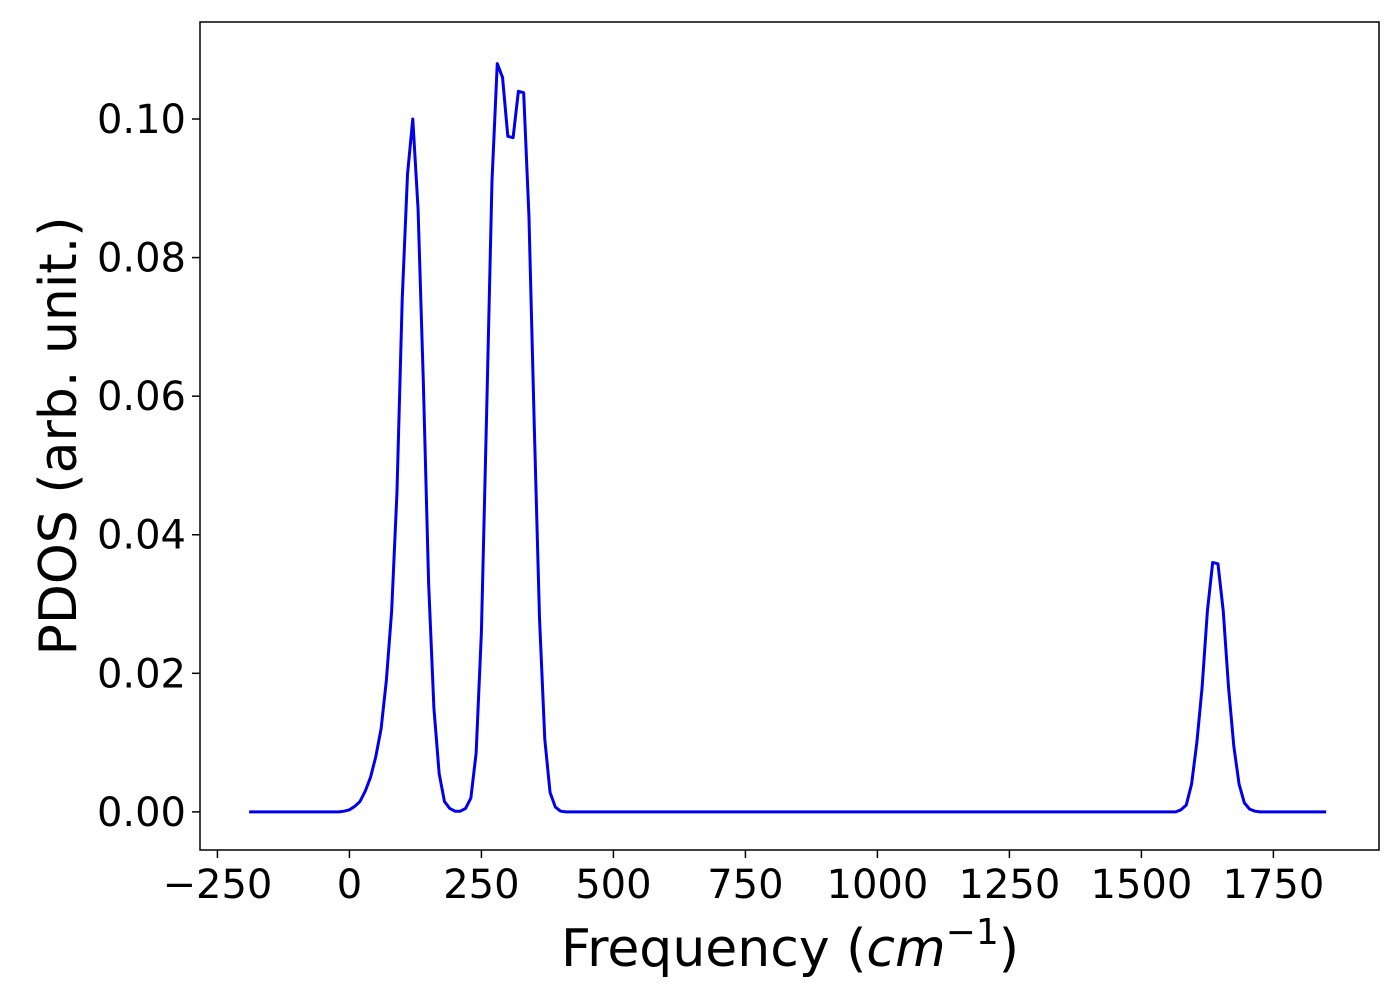  I want to click on x-tick-label: 1000, so click(878, 885).